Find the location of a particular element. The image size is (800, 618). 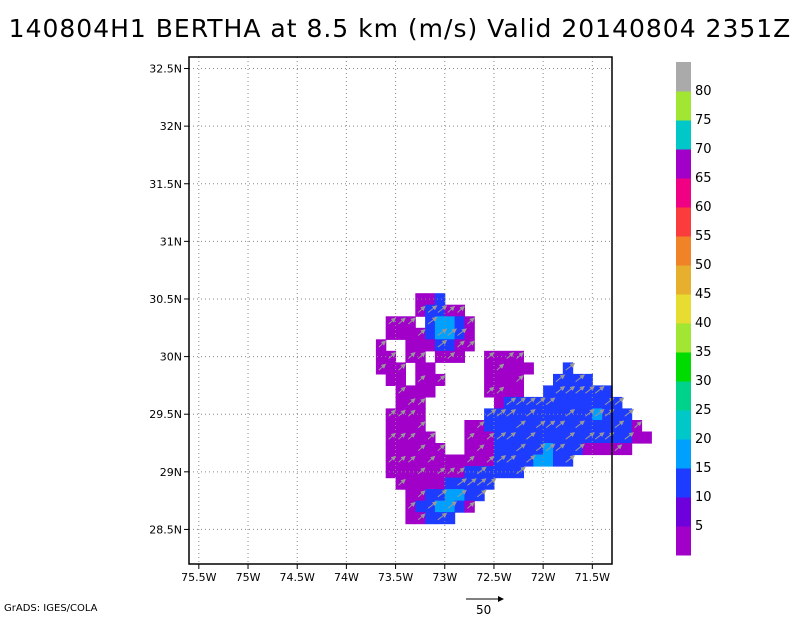

y-axis-ticks: 28.5N 29N 29.5N 30N 30.5N 31N 31.5N 32N 32.5N is located at coordinates (169, 299).